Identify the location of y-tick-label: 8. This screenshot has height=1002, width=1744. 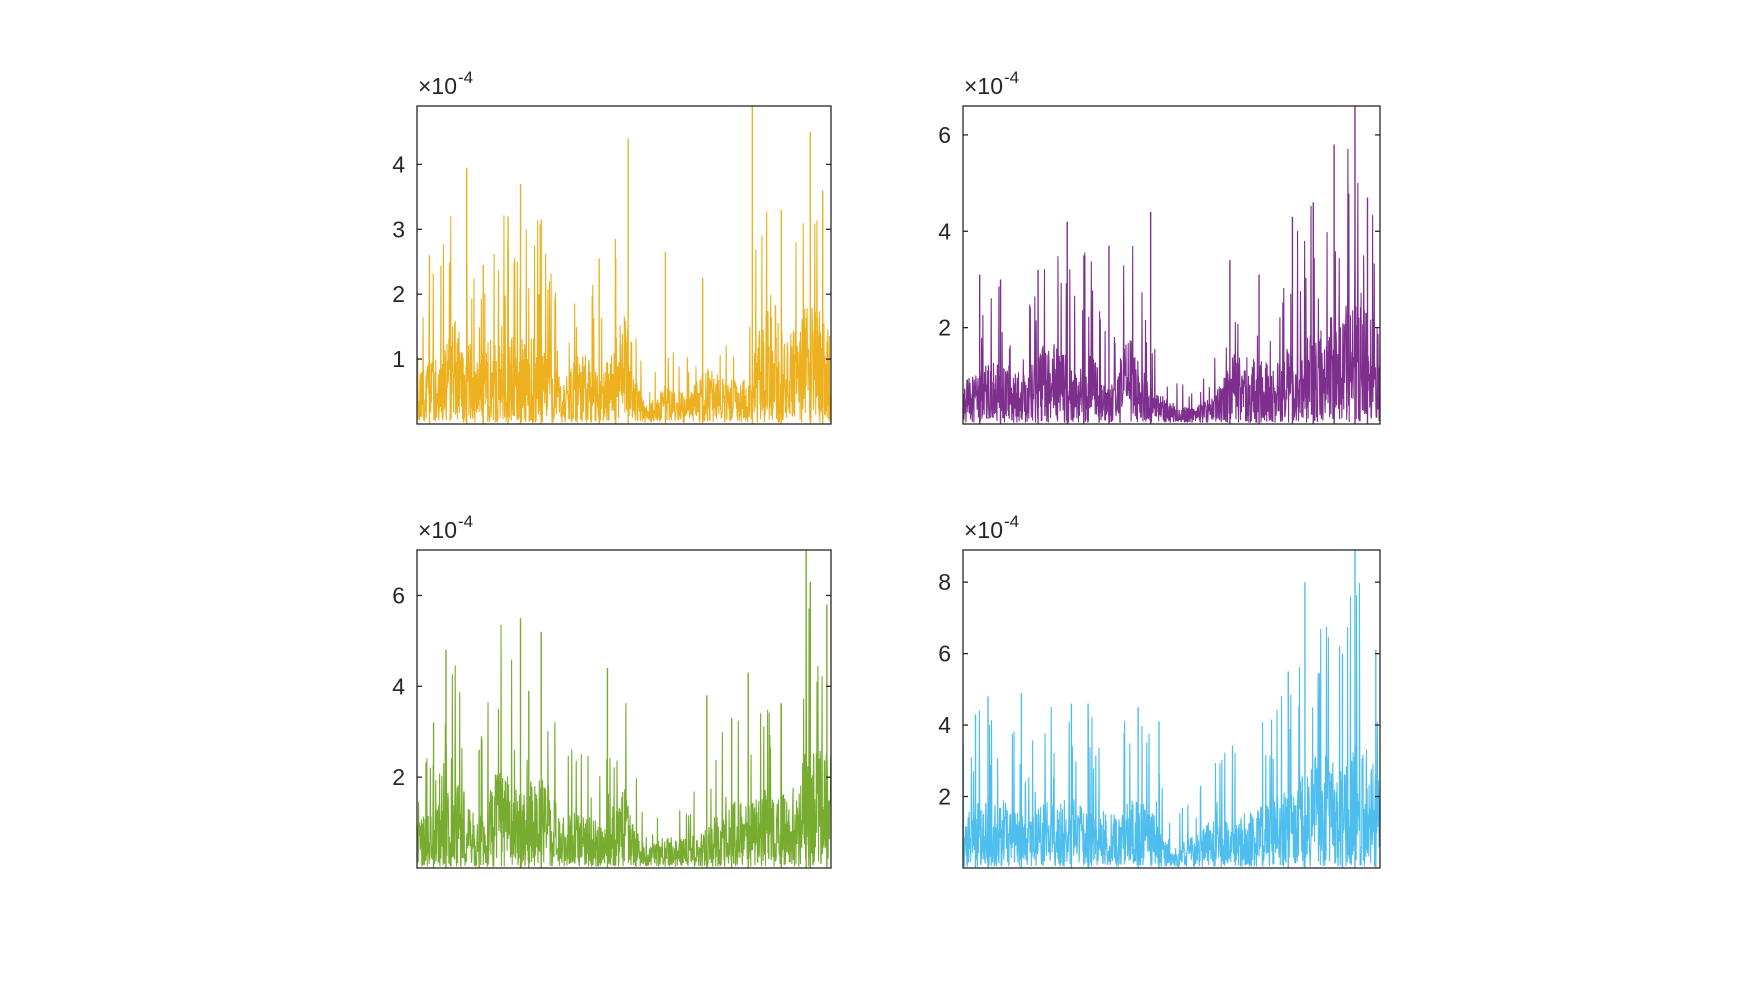
(944, 582).